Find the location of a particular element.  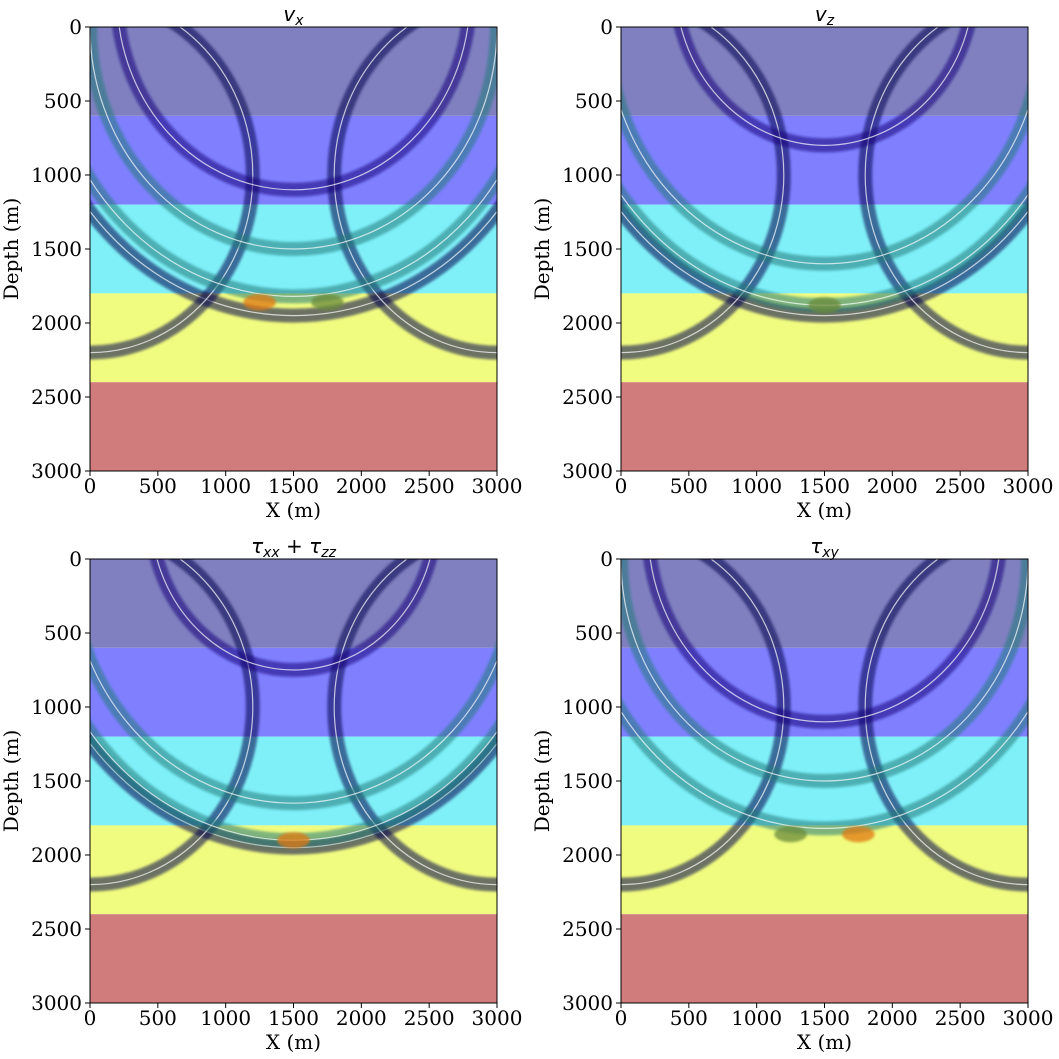

panel-title: vx is located at coordinates (293, 15).